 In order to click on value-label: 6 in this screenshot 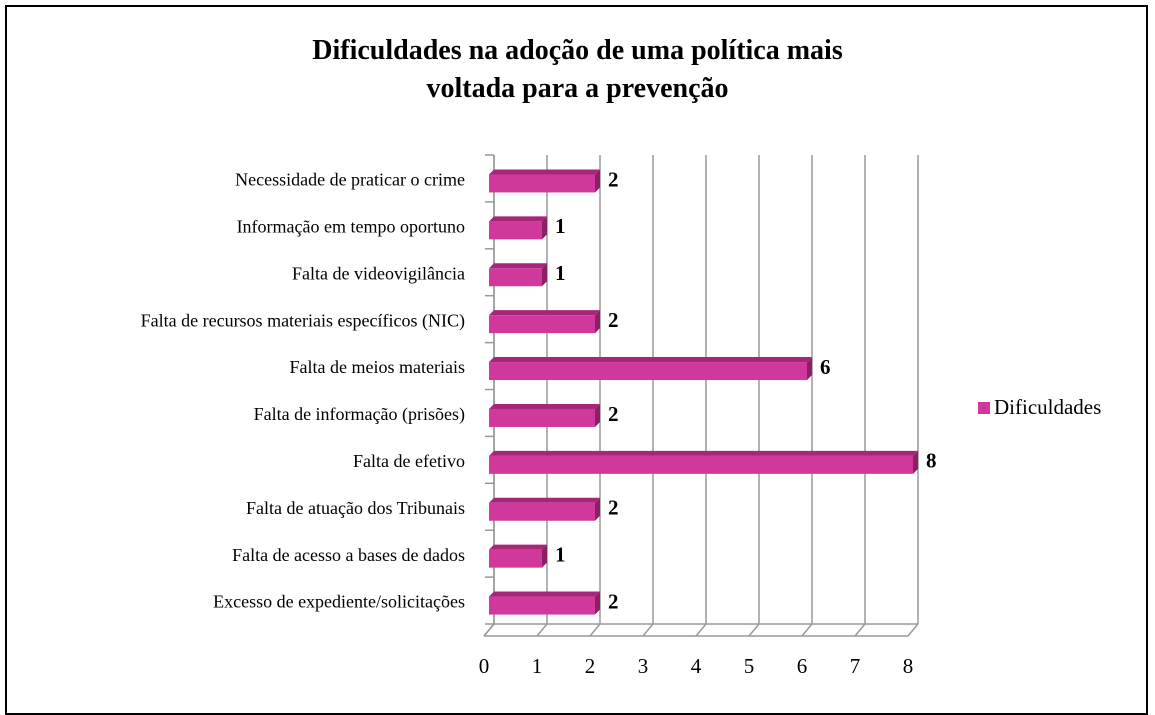, I will do `click(825, 367)`.